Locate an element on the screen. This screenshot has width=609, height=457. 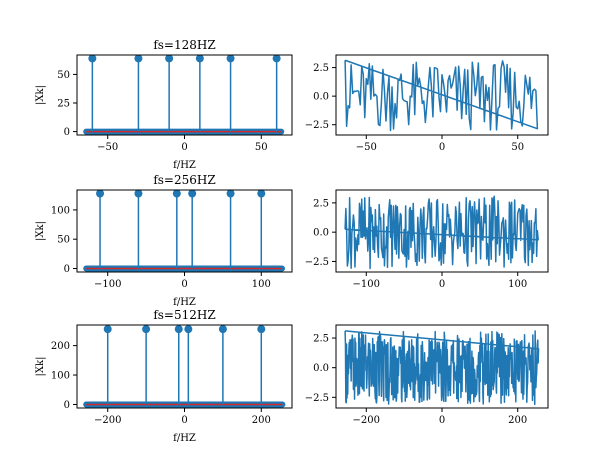
y-tick-label: 25 is located at coordinates (63, 104).